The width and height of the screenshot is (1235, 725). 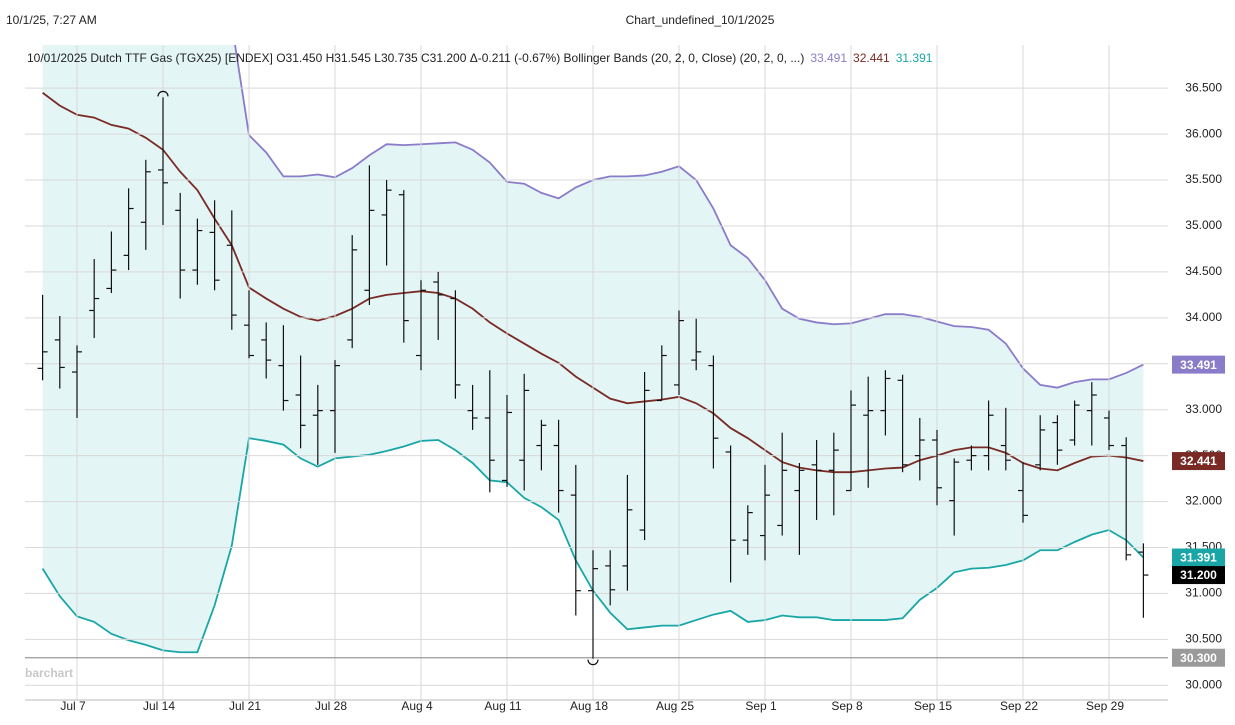 What do you see at coordinates (1105, 706) in the screenshot?
I see `x-tick-label: Sep 29` at bounding box center [1105, 706].